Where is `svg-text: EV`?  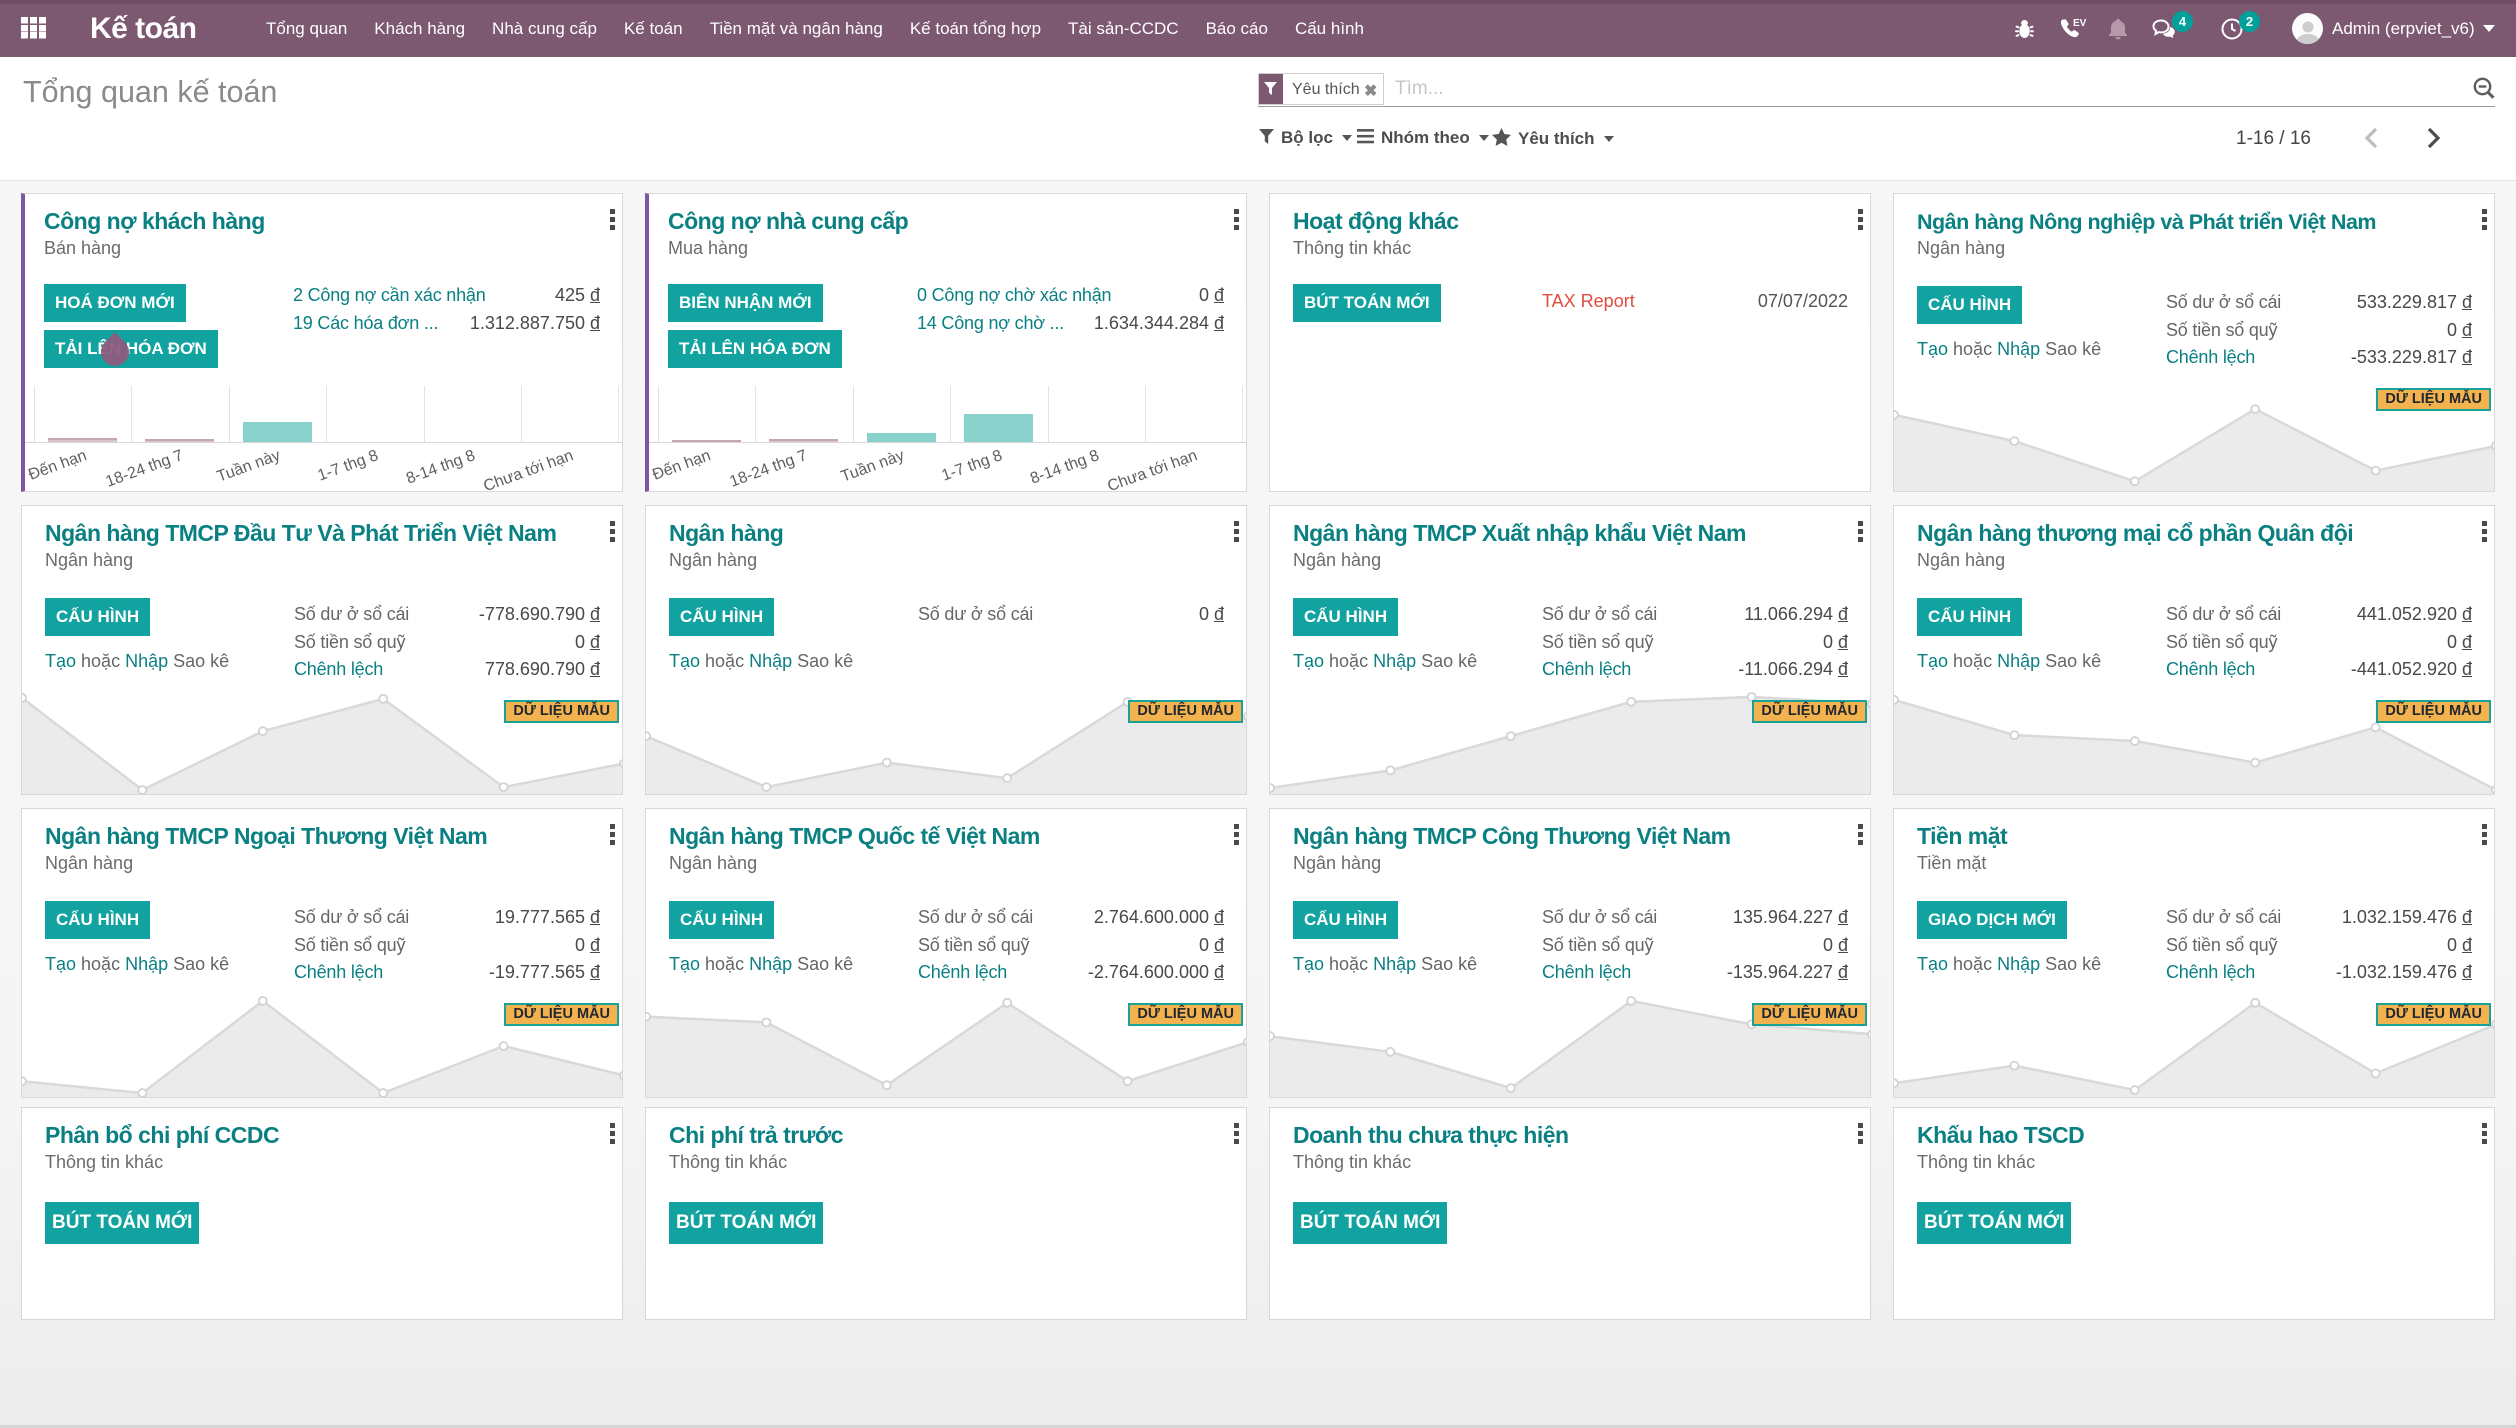
svg-text: EV is located at coordinates (2079, 23).